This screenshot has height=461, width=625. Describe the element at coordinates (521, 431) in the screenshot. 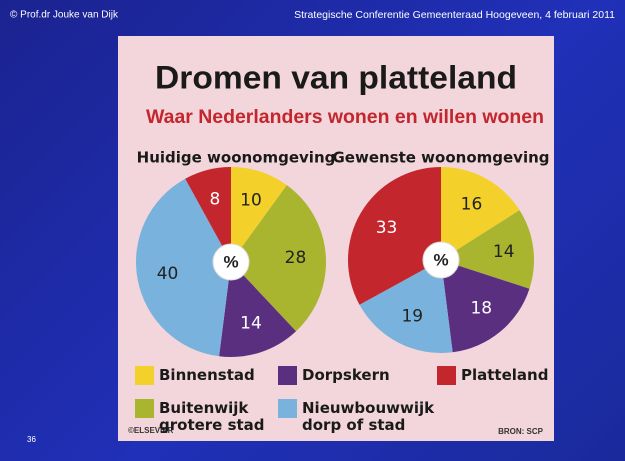

I see `source: BRON: SCP` at that location.